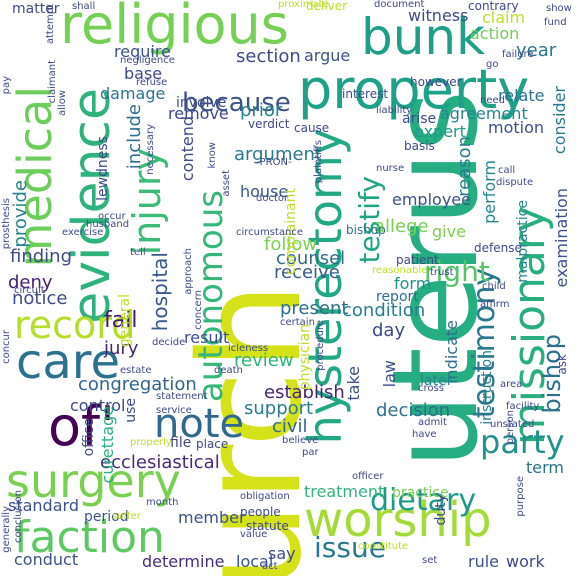 The width and height of the screenshot is (576, 576). I want to click on word-concur: exercise, so click(83, 232).